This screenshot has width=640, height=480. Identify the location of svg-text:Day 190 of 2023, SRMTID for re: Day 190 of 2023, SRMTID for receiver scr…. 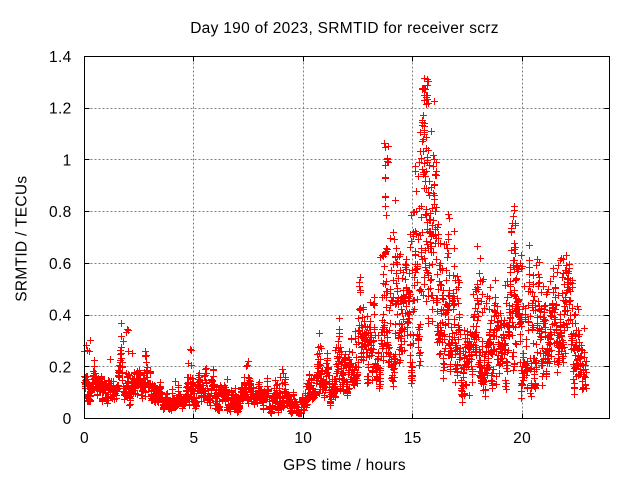
(344, 28).